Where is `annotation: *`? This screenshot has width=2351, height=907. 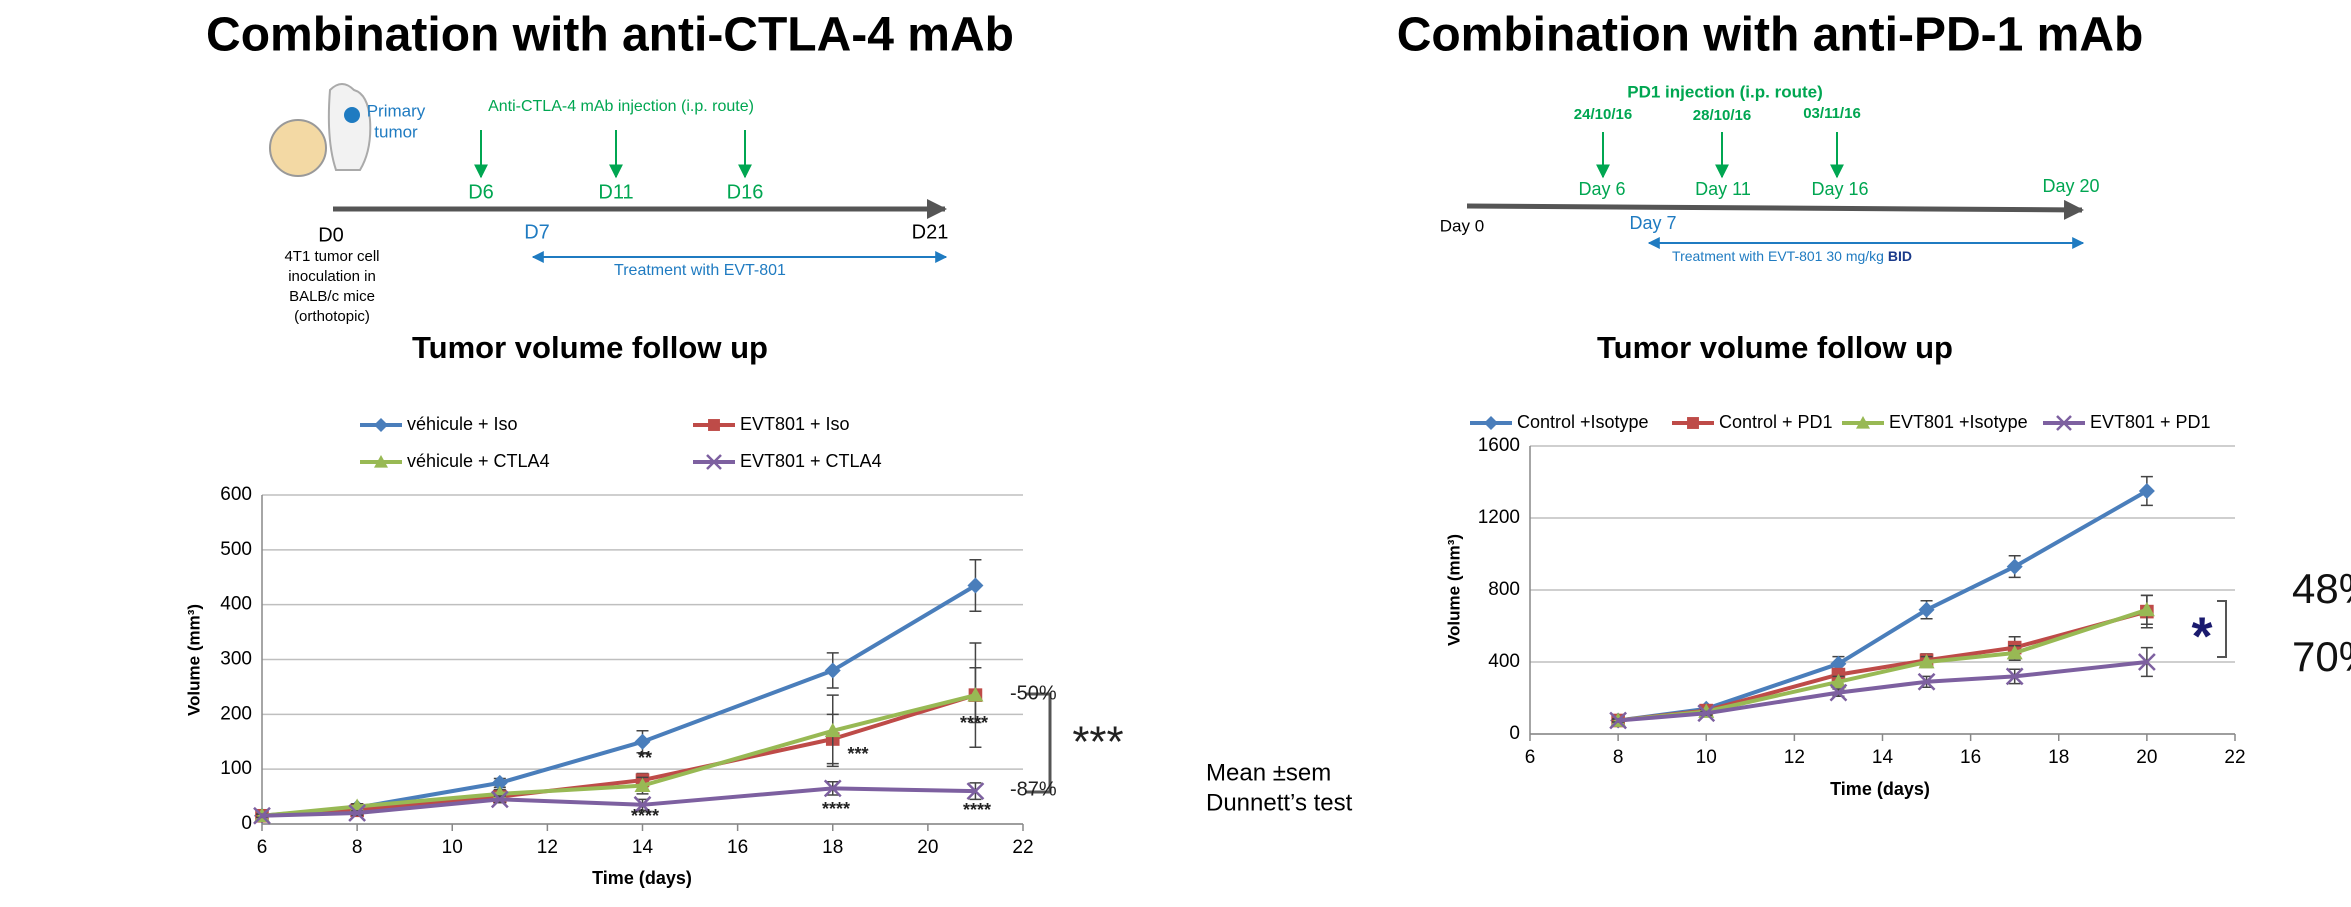 annotation: * is located at coordinates (2201, 636).